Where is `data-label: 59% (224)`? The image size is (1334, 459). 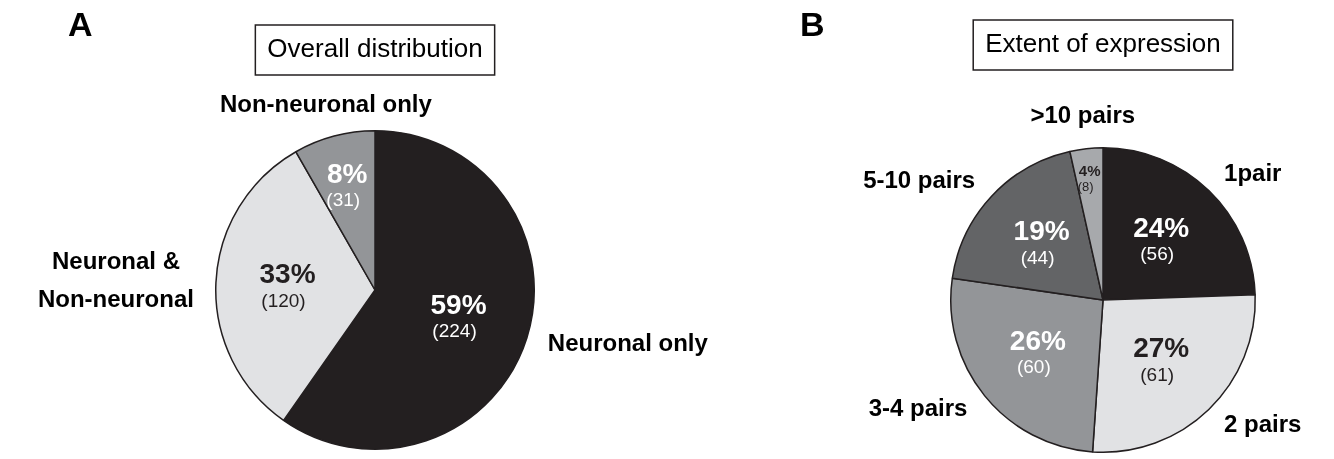 data-label: 59% (224) is located at coordinates (458, 314).